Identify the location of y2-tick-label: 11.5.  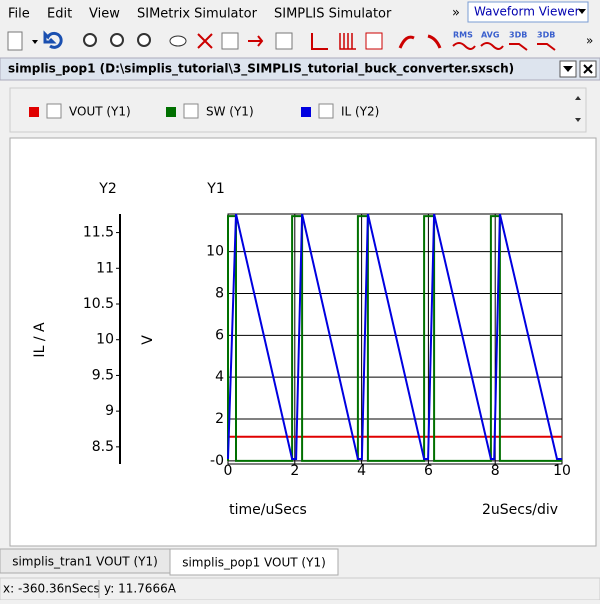
(98, 233).